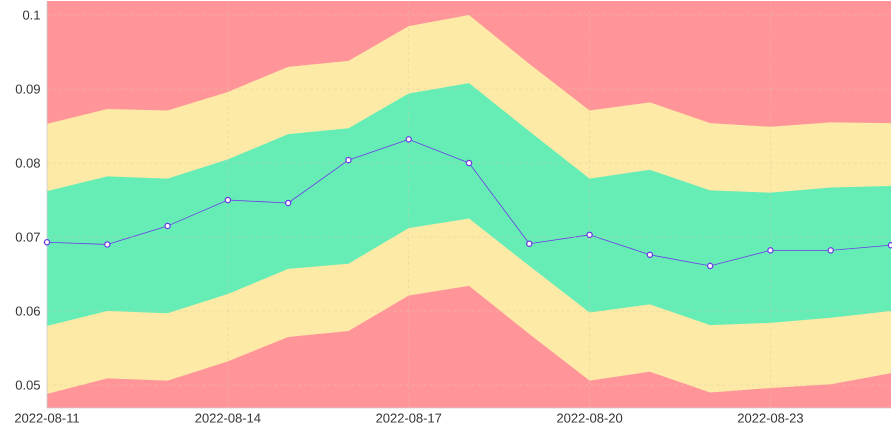  I want to click on x-tick-label: 2022-08-20, so click(589, 418).